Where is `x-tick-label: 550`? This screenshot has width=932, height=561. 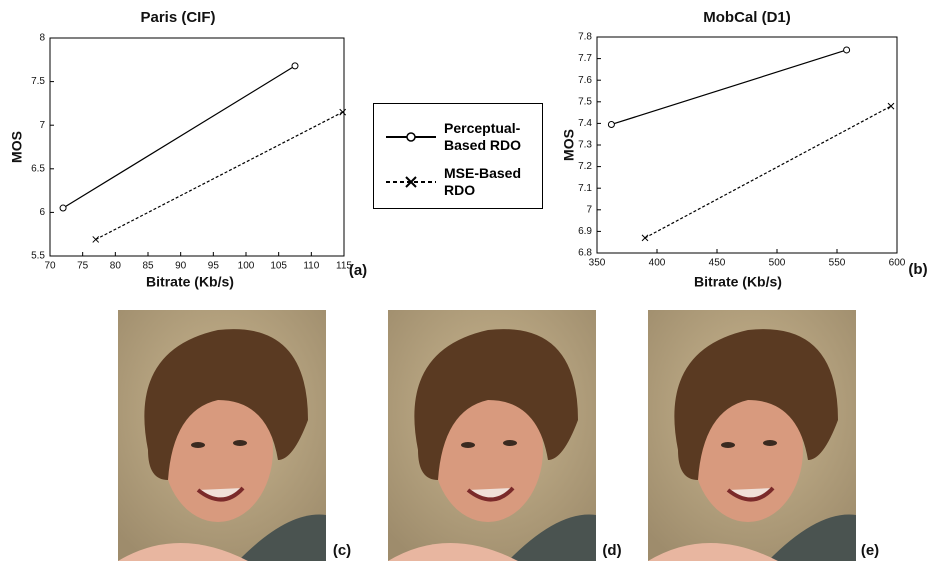
x-tick-label: 550 is located at coordinates (837, 263).